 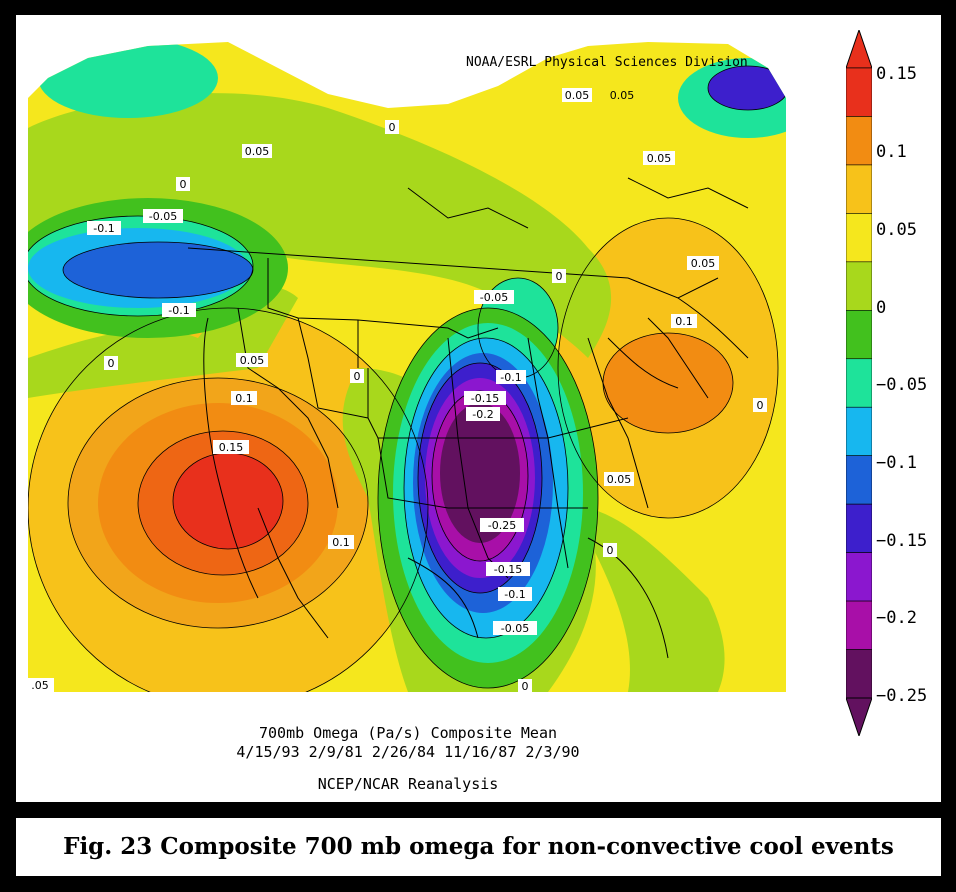 I want to click on map-title-line1: 700mb Omega (Pa/s) Composite Mean, so click(x=407, y=733).